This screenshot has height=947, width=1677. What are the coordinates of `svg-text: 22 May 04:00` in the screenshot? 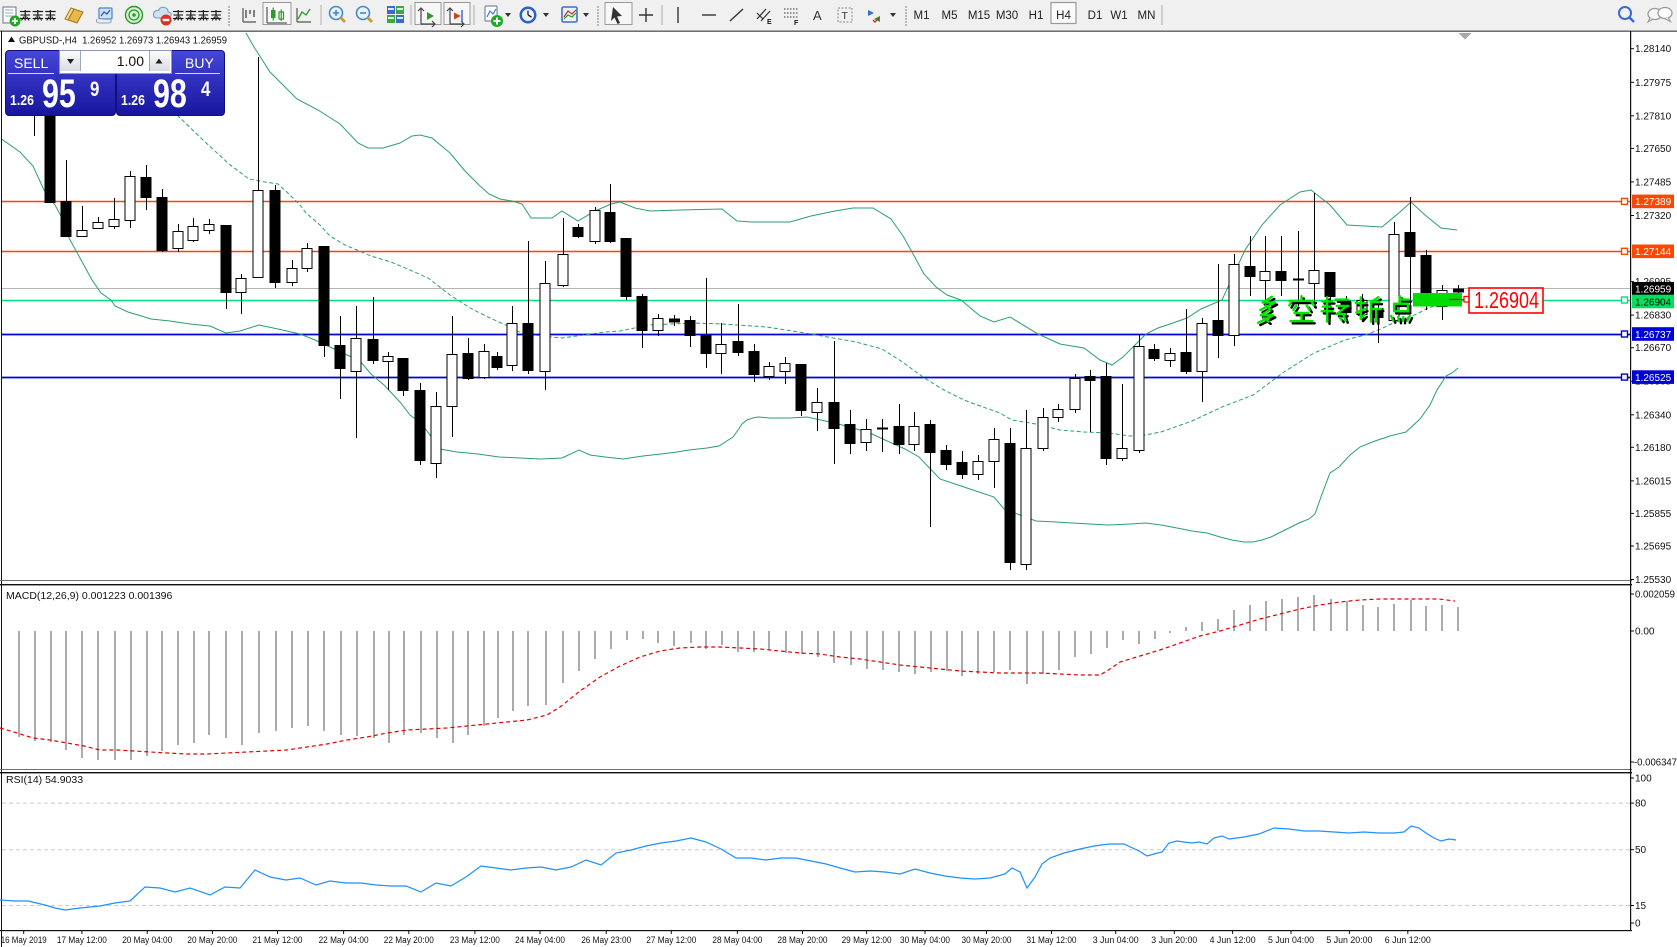 It's located at (344, 940).